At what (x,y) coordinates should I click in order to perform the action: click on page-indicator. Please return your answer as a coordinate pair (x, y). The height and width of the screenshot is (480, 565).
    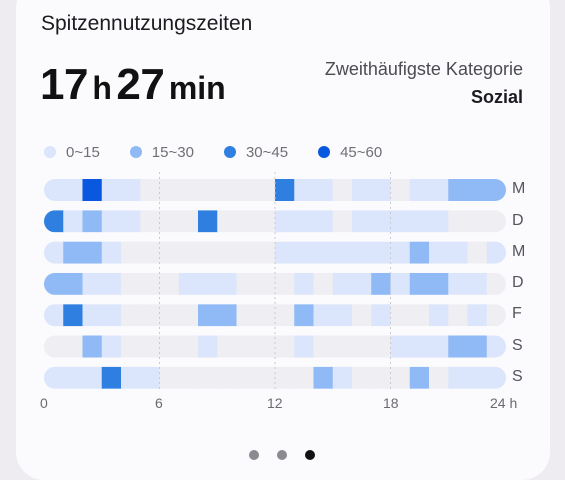
    Looking at the image, I should click on (291, 455).